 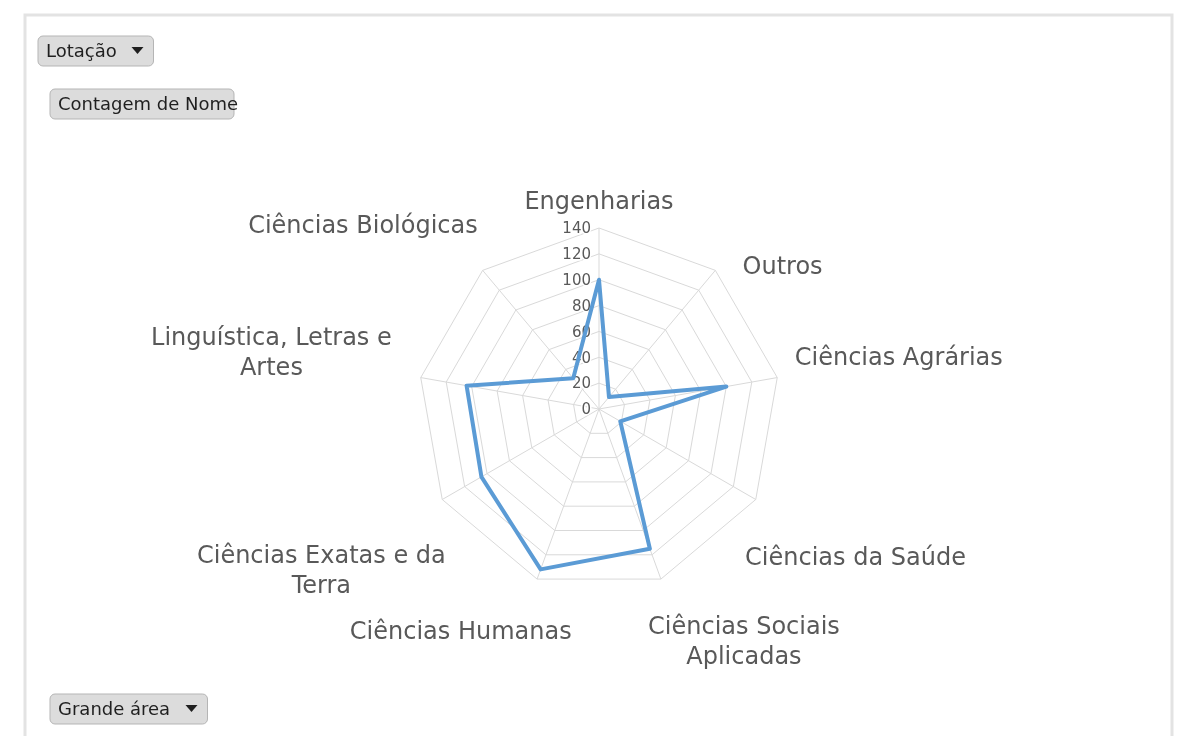 I want to click on spoke-label: Ciências Sociais Aplicadas, so click(x=744, y=641).